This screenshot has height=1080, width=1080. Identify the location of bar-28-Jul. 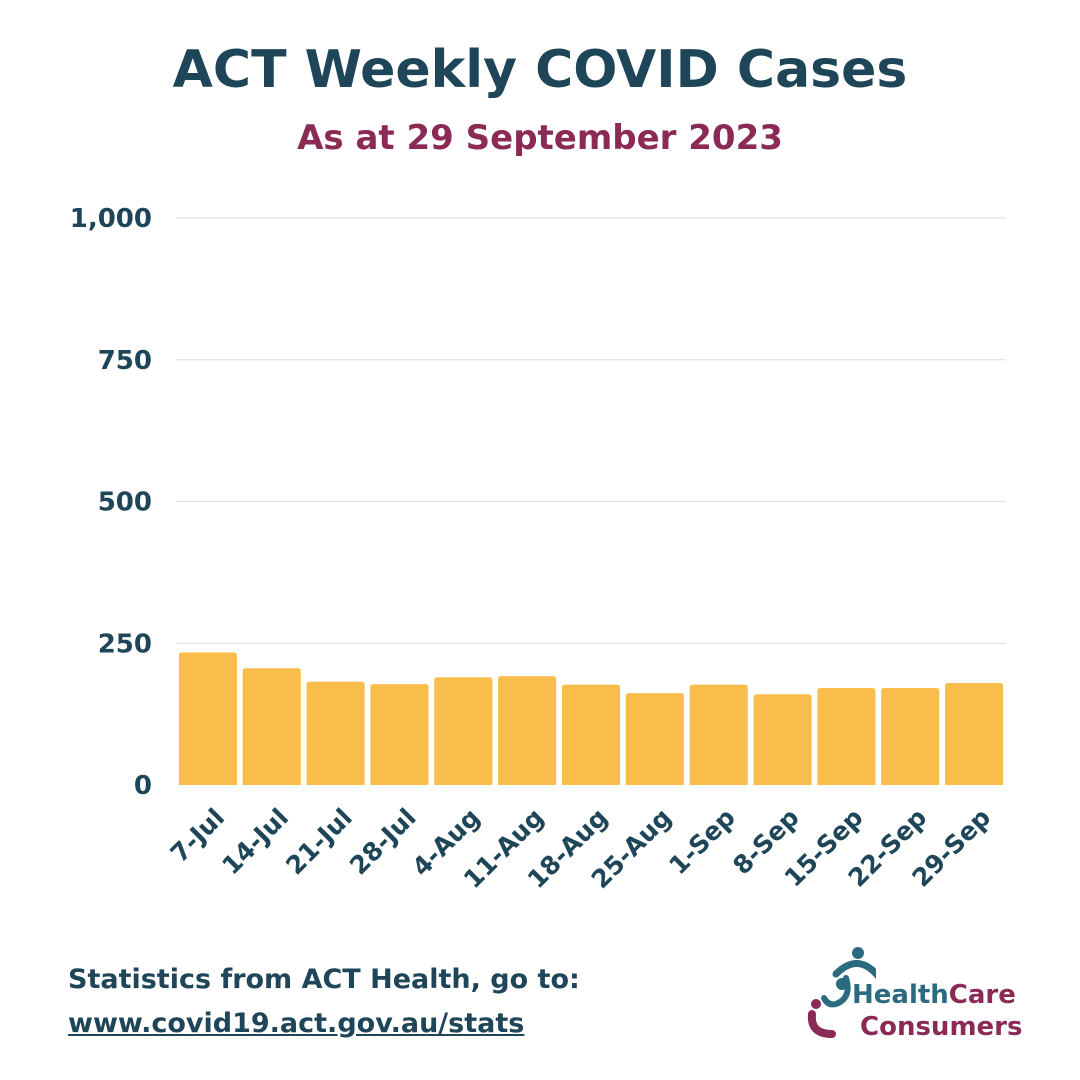
(399, 734).